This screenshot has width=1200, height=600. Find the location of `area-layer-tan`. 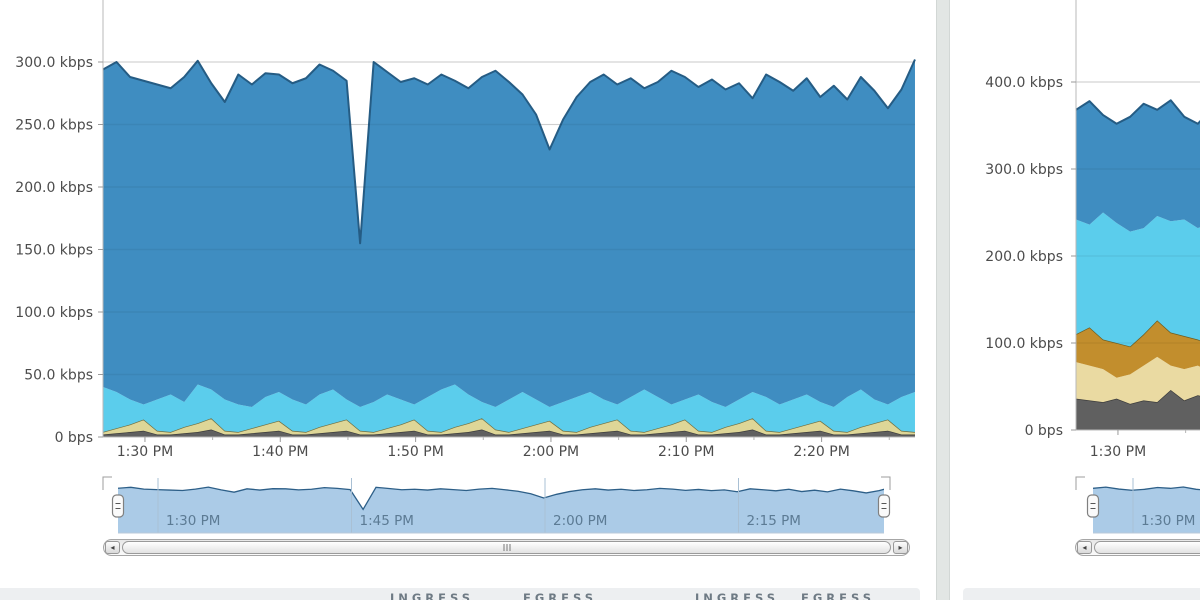

area-layer-tan is located at coordinates (509, 426).